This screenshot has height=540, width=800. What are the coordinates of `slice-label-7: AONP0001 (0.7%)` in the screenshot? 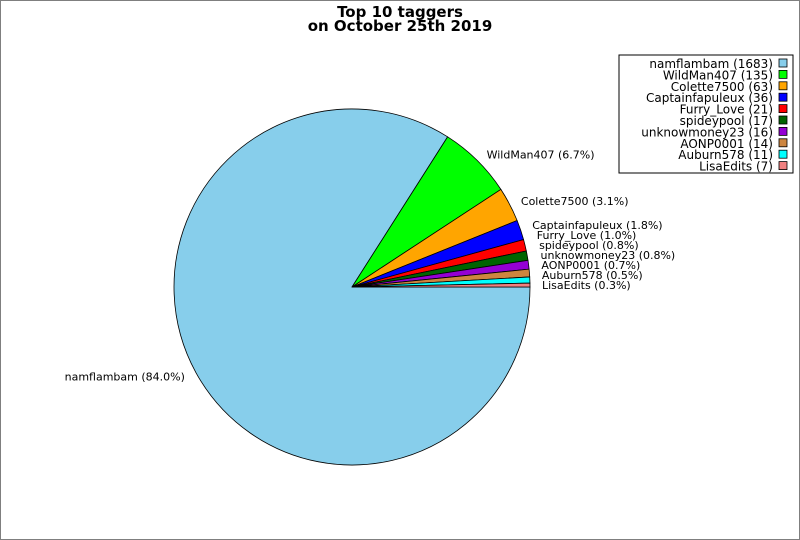 It's located at (590, 265).